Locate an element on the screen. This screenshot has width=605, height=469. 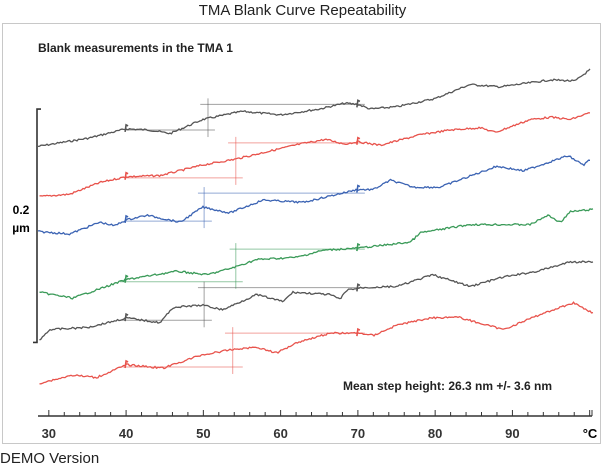
x-tick-label: 60 is located at coordinates (280, 433).